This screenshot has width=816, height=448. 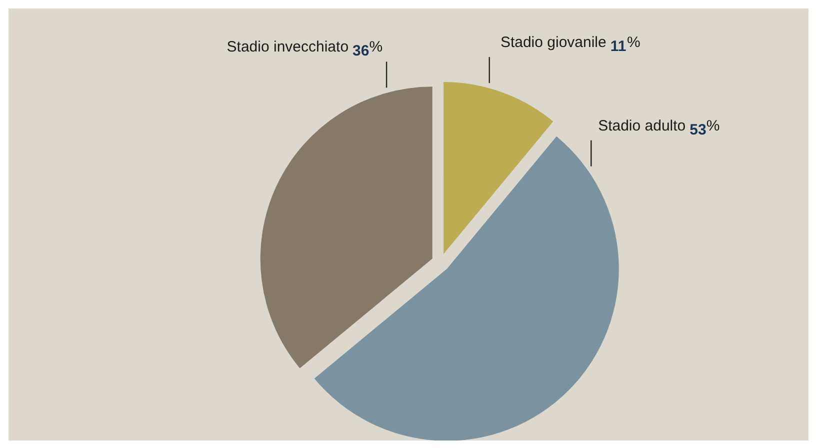 What do you see at coordinates (705, 127) in the screenshot?
I see `data-label: 53%` at bounding box center [705, 127].